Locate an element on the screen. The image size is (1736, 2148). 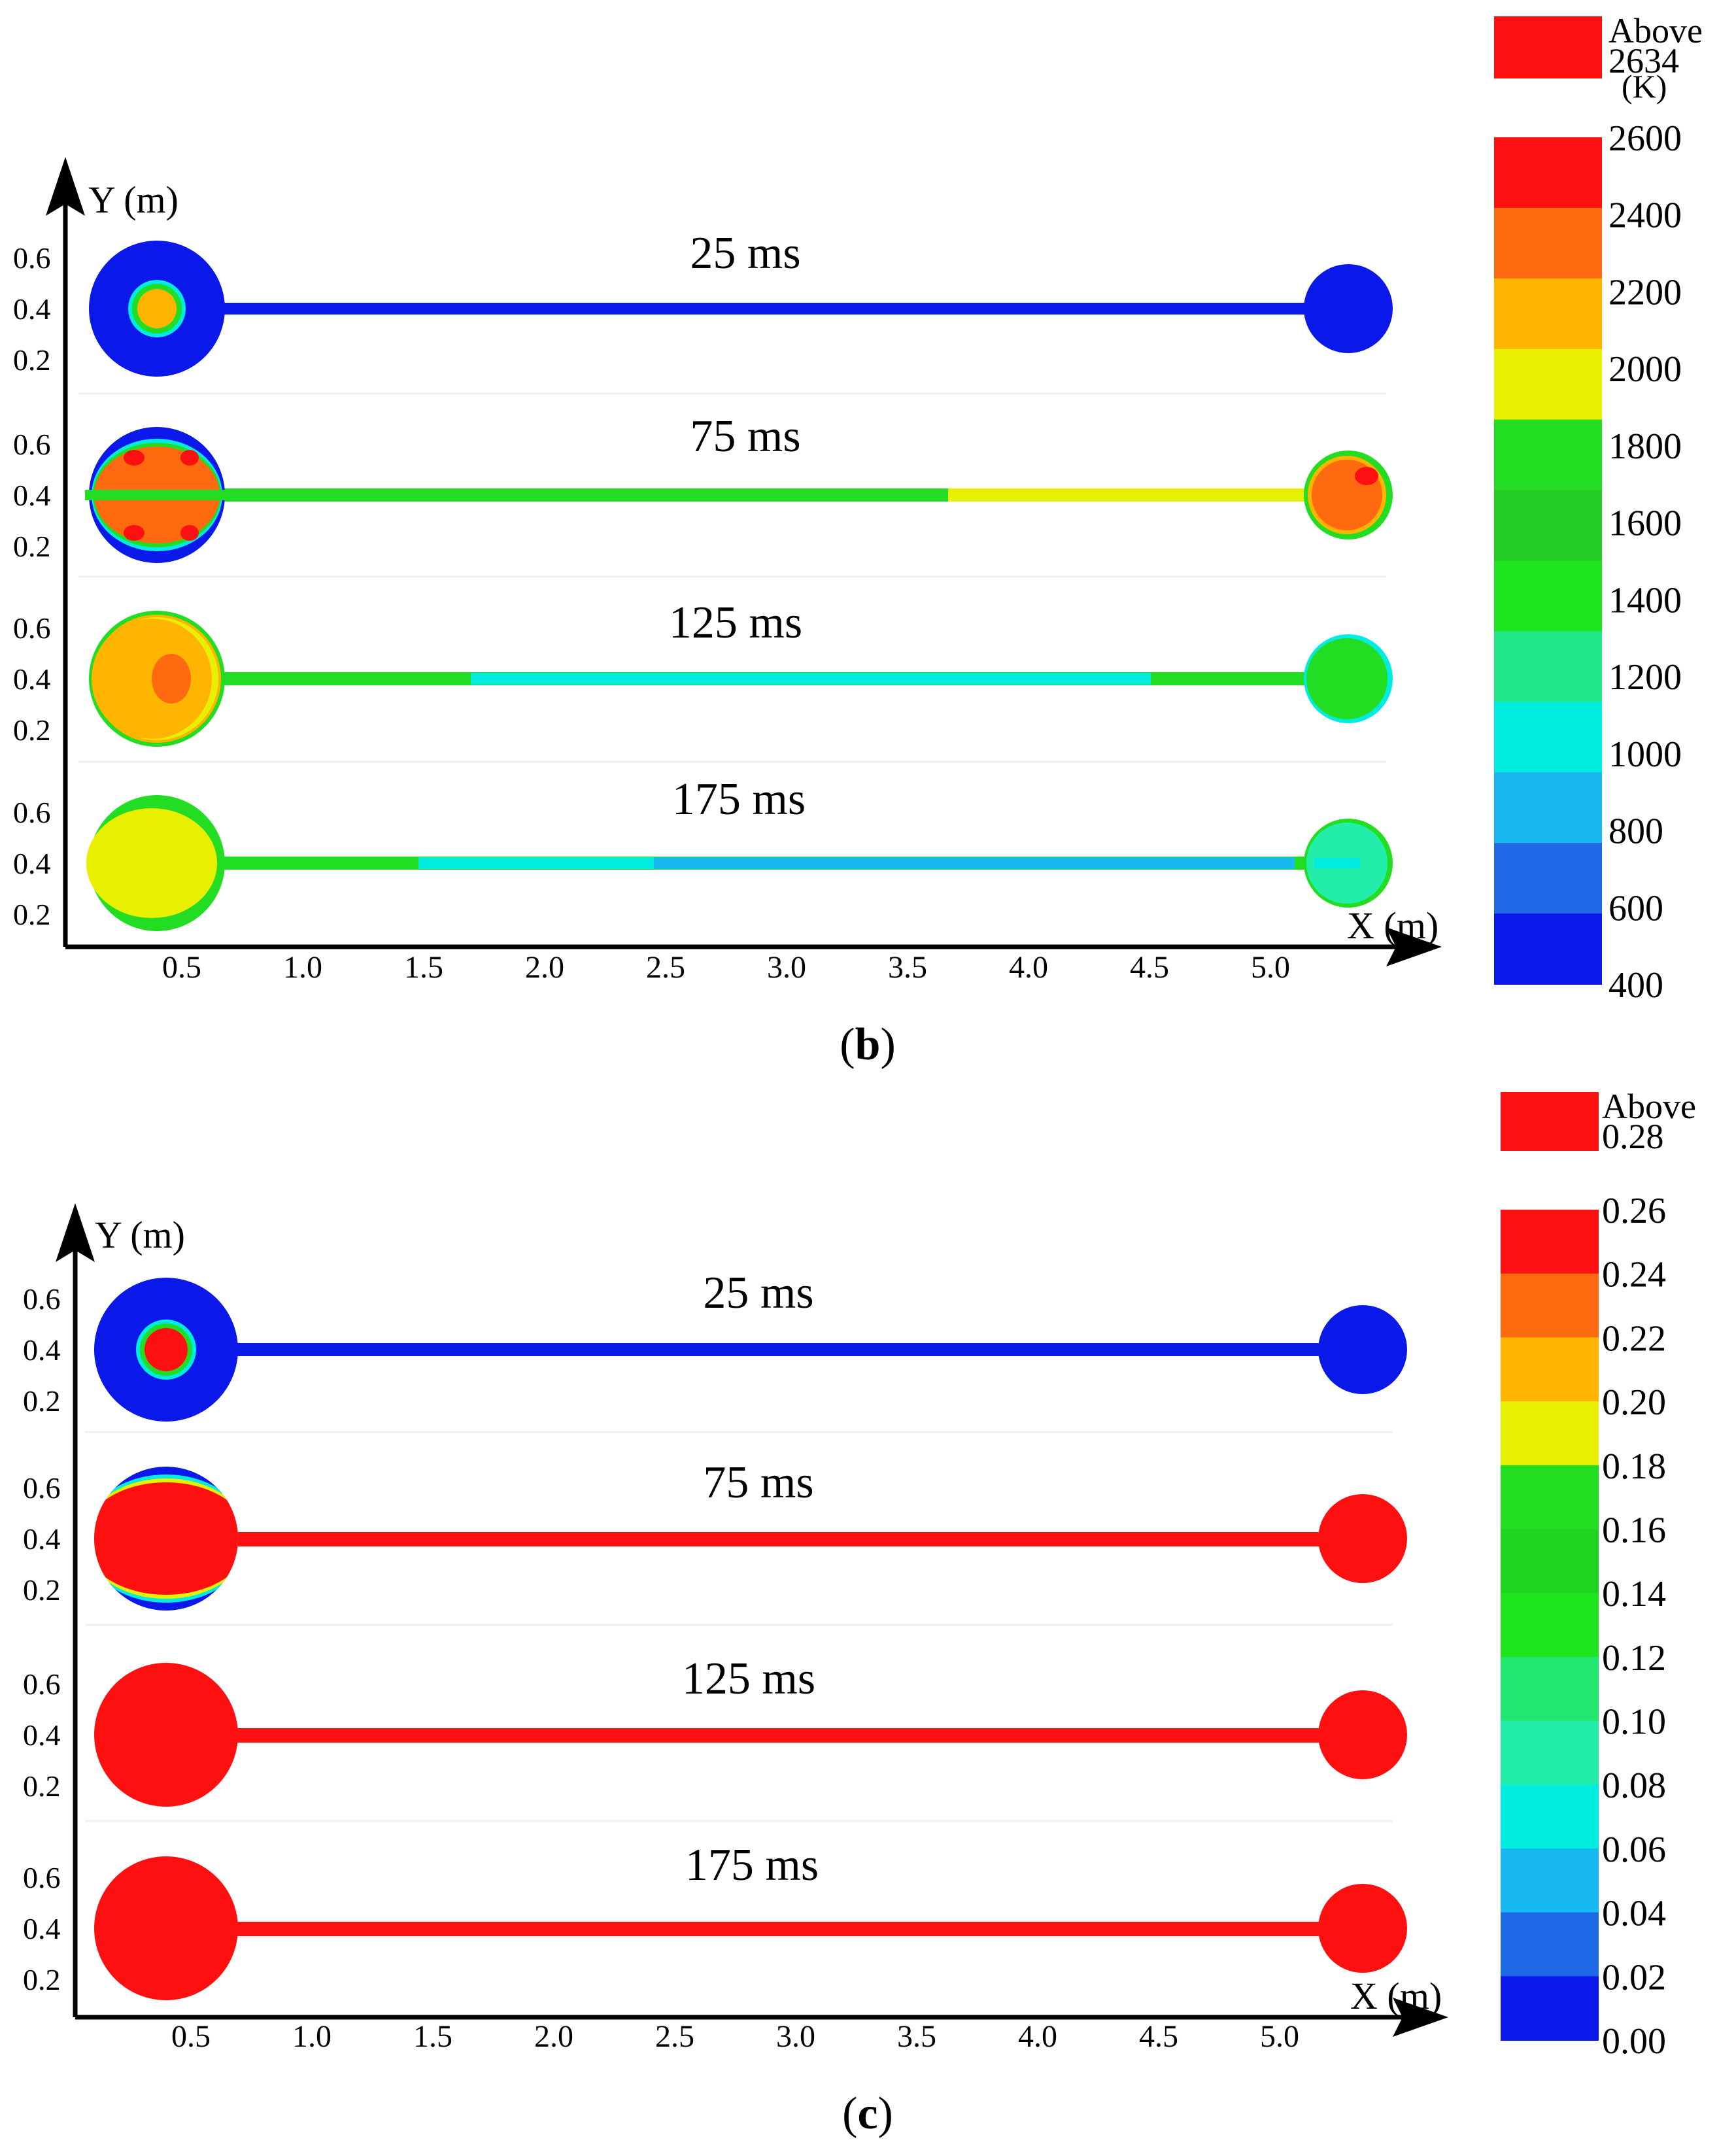
time-label: 75 ms is located at coordinates (745, 437).